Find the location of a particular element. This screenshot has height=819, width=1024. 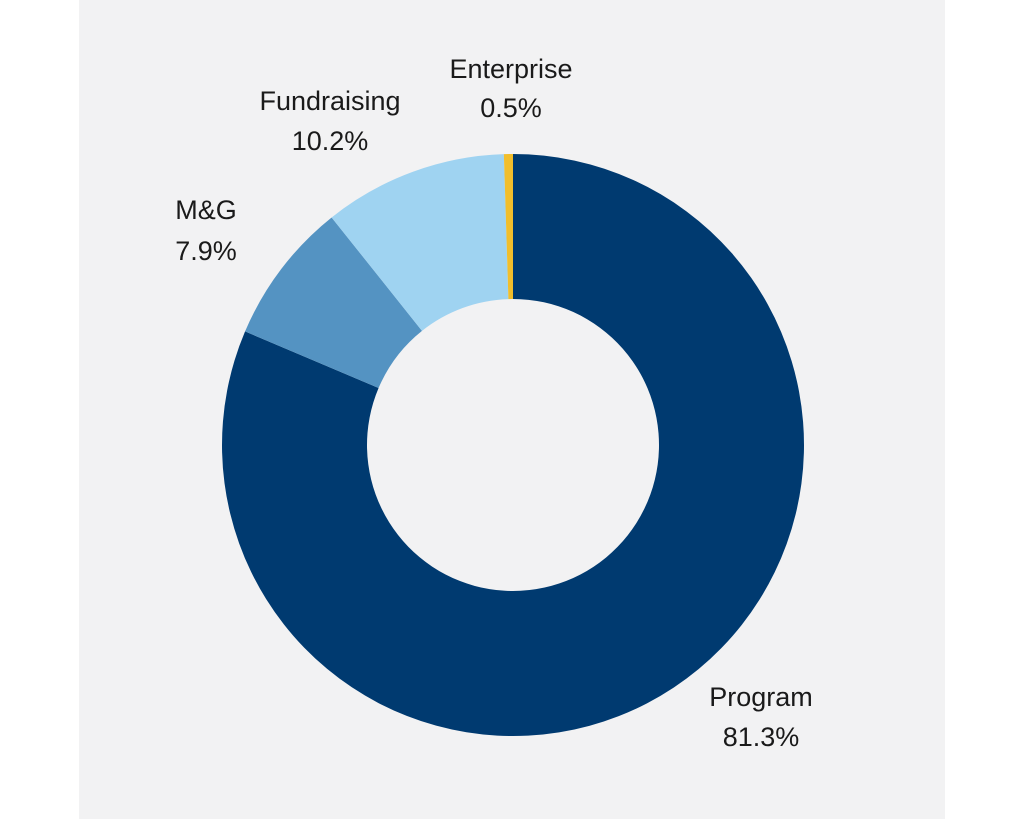

slice-label-program: Program is located at coordinates (761, 697).